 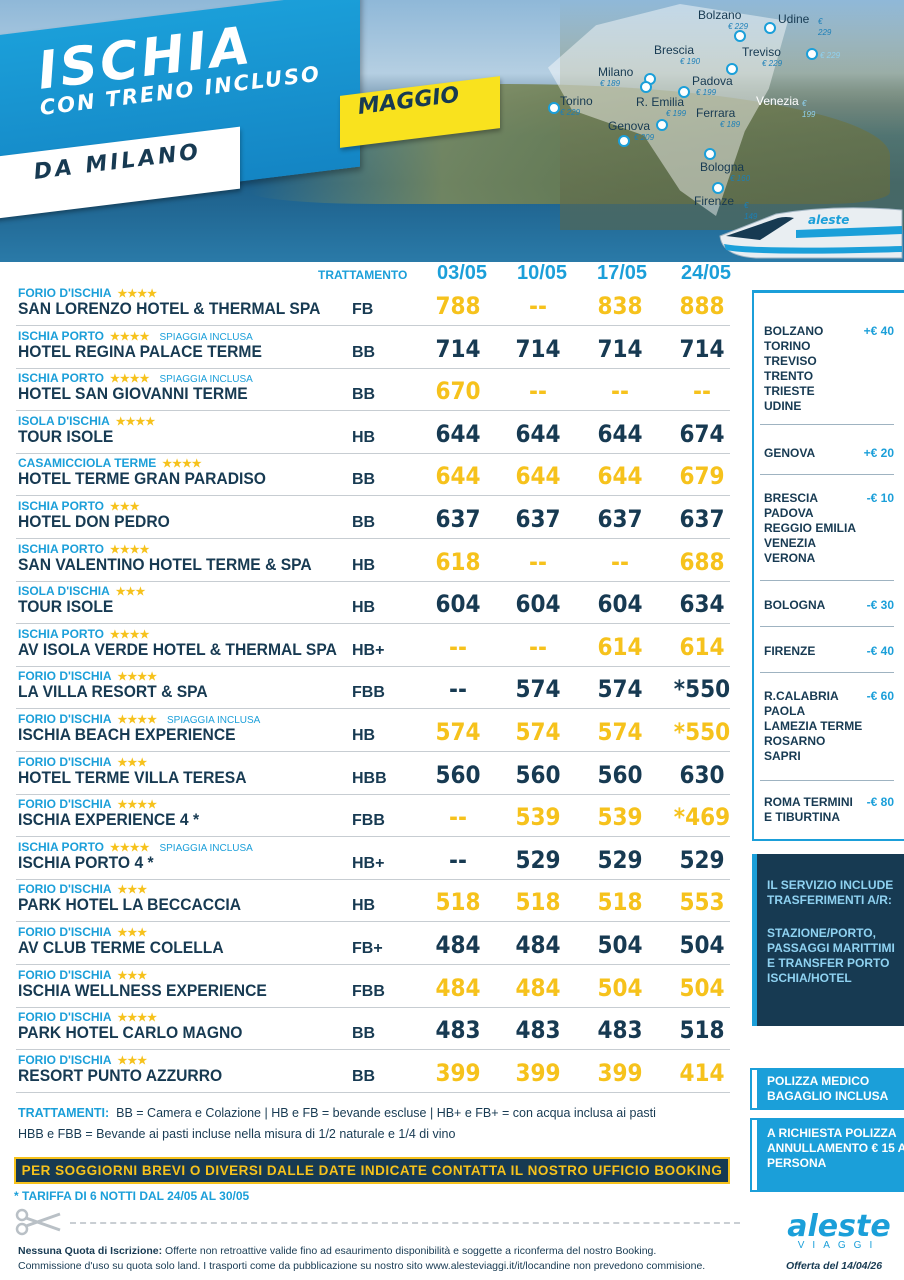 What do you see at coordinates (86, 862) in the screenshot?
I see `hotel-name: ISCHIA PORTO 4 *` at bounding box center [86, 862].